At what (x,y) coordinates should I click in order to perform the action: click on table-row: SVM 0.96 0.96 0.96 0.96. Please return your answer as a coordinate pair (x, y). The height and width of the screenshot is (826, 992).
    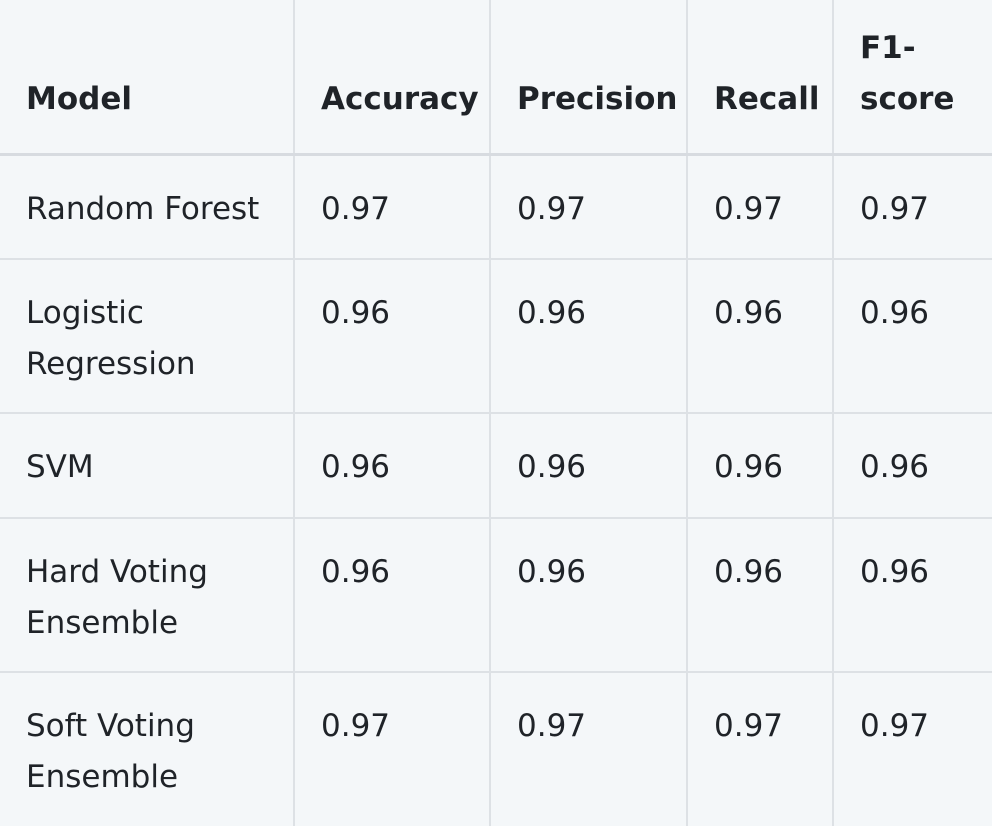
    Looking at the image, I should click on (496, 466).